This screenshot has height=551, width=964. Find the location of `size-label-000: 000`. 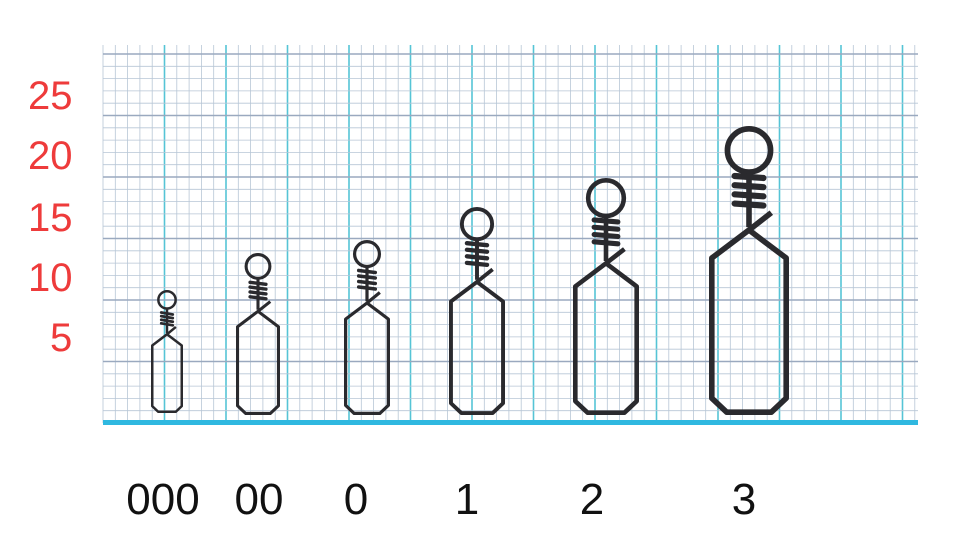

size-label-000: 000 is located at coordinates (163, 499).